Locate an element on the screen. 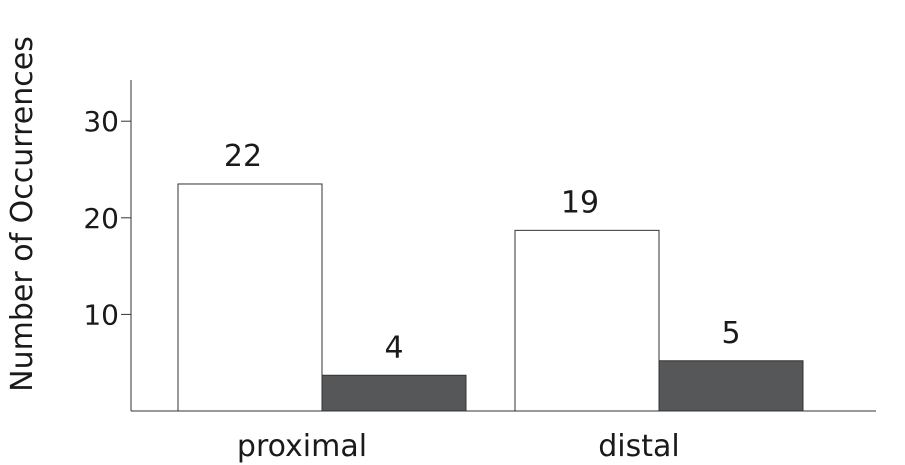 This screenshot has height=465, width=905. x-tick-label: distal is located at coordinates (639, 446).